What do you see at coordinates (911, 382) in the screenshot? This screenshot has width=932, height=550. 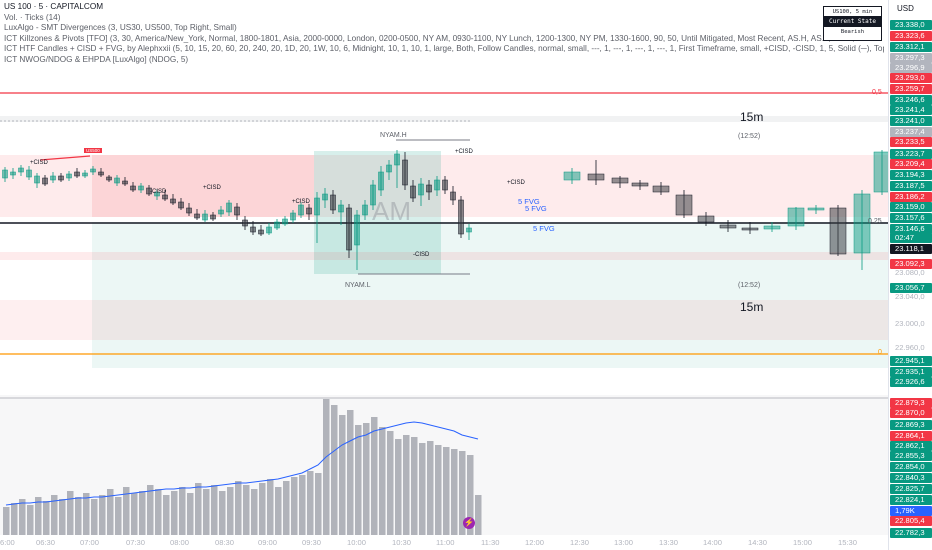 I see `price-axis-label: 22.926,6` at bounding box center [911, 382].